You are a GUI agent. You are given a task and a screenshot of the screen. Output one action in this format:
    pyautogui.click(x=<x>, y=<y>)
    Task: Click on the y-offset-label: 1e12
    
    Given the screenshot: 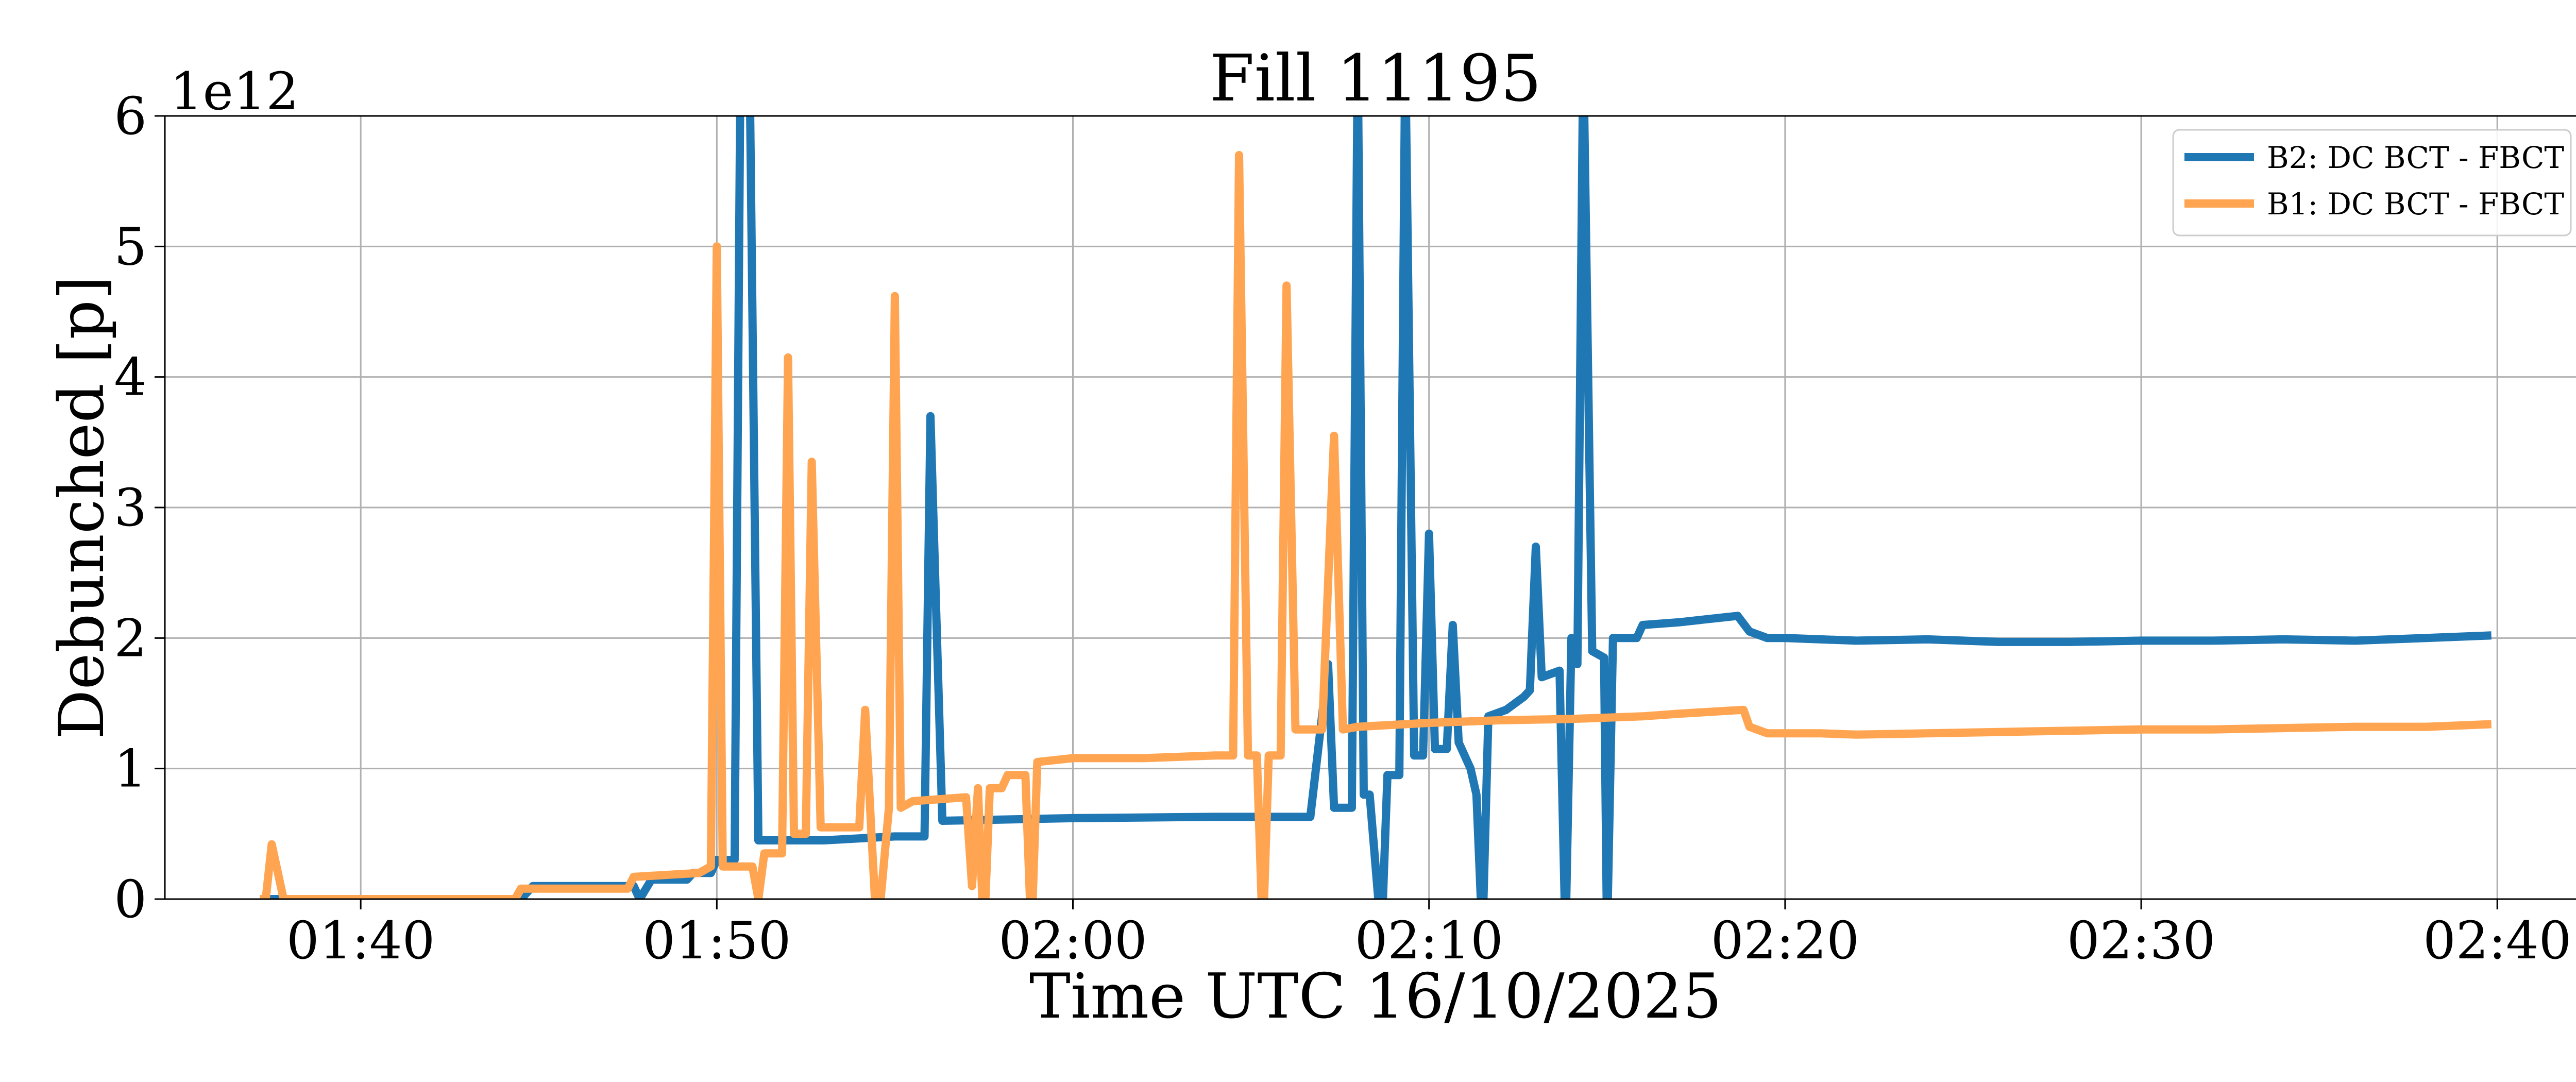 What is the action you would take?
    pyautogui.click(x=234, y=91)
    